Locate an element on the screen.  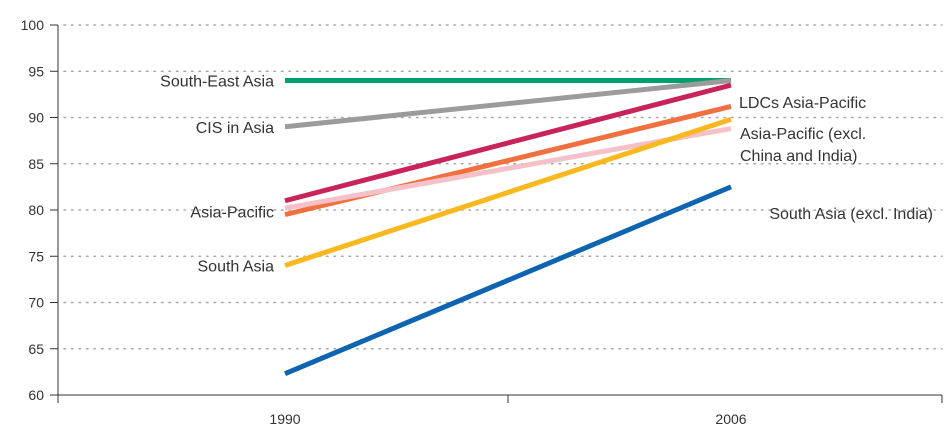
y-tick-label-75: 75 is located at coordinates (36, 256).